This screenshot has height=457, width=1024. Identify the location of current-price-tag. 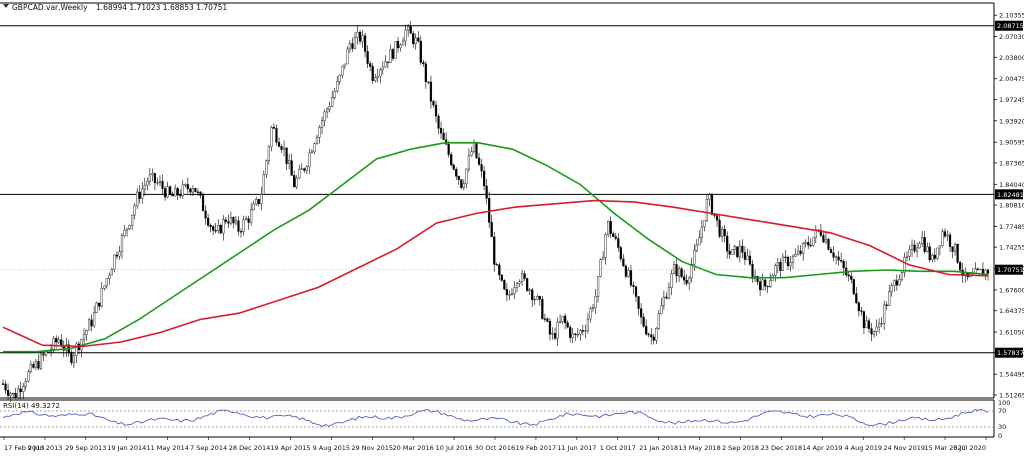
(1009, 269).